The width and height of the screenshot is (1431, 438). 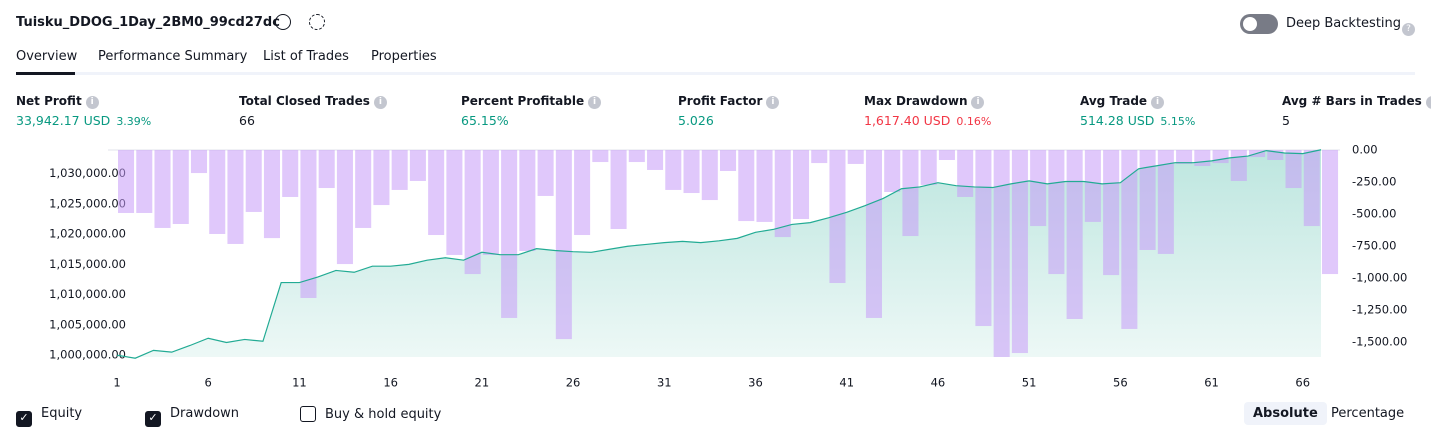 I want to click on metric-value-text: 65.15%, so click(x=485, y=120).